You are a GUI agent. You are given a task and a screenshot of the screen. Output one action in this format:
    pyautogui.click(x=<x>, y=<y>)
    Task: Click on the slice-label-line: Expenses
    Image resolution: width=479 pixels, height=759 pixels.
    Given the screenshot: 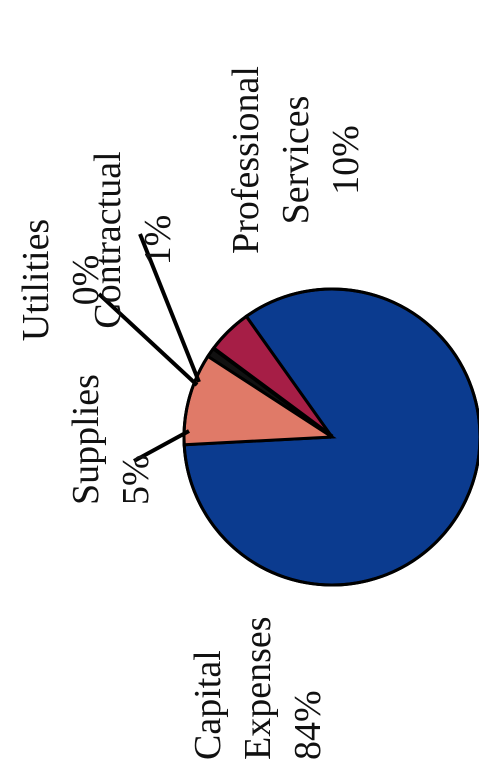 What is the action you would take?
    pyautogui.click(x=258, y=687)
    